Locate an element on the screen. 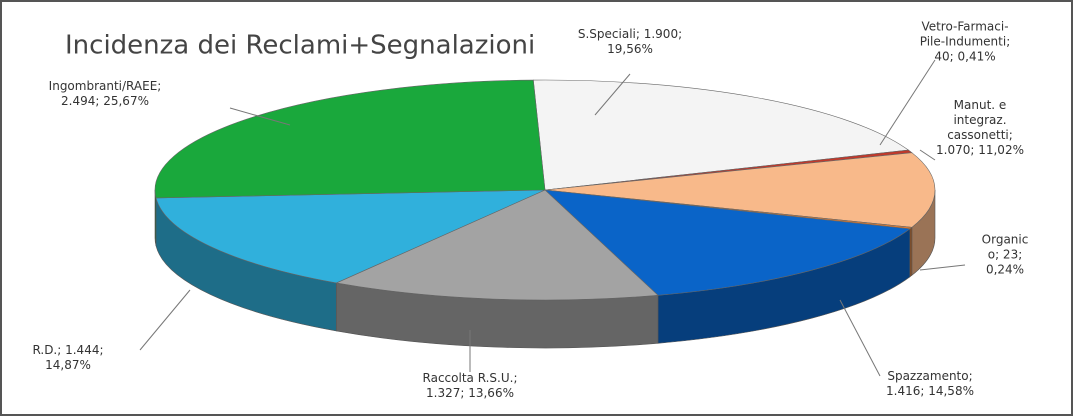 This screenshot has height=416, width=1073. chart-title: Incidenza dei Reclami+Segnalazioni is located at coordinates (300, 46).